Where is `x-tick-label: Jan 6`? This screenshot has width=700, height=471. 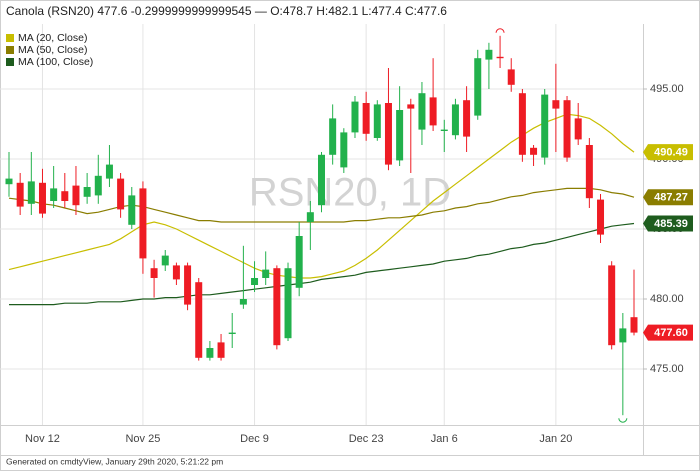 x-tick-label: Jan 6 is located at coordinates (444, 439).